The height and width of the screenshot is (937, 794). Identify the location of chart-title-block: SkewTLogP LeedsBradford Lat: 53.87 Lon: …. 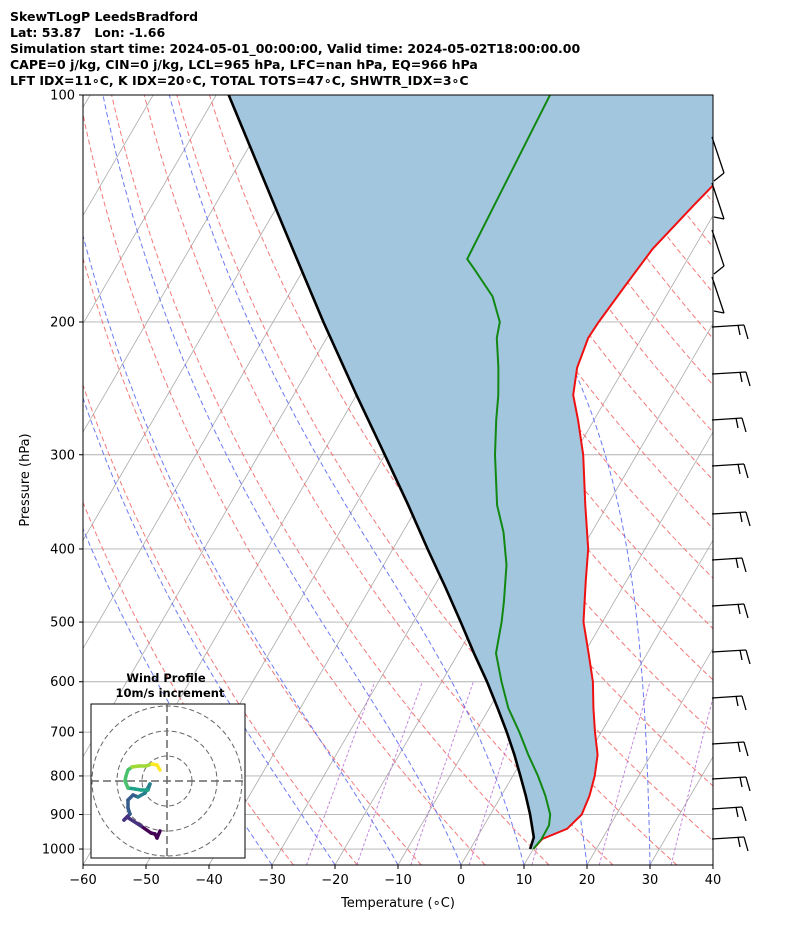
(295, 49).